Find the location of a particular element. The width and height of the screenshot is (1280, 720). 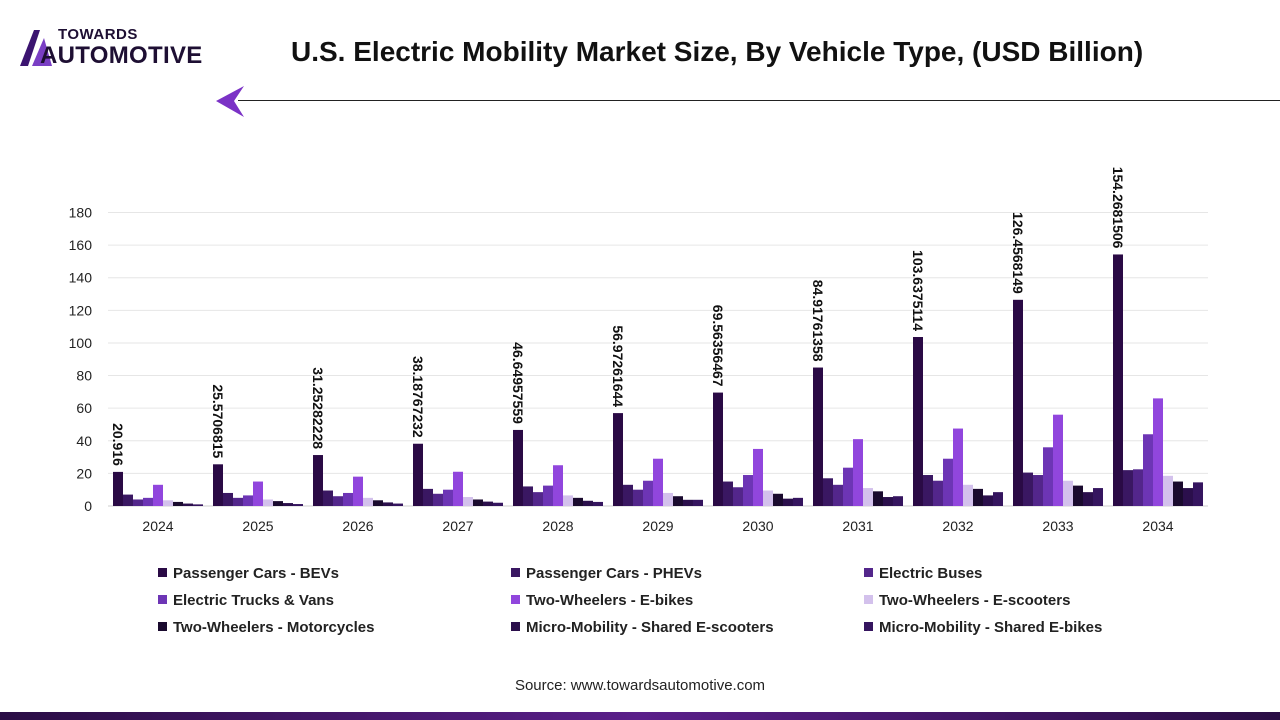

data-label: 154.2681506 is located at coordinates (1118, 208).